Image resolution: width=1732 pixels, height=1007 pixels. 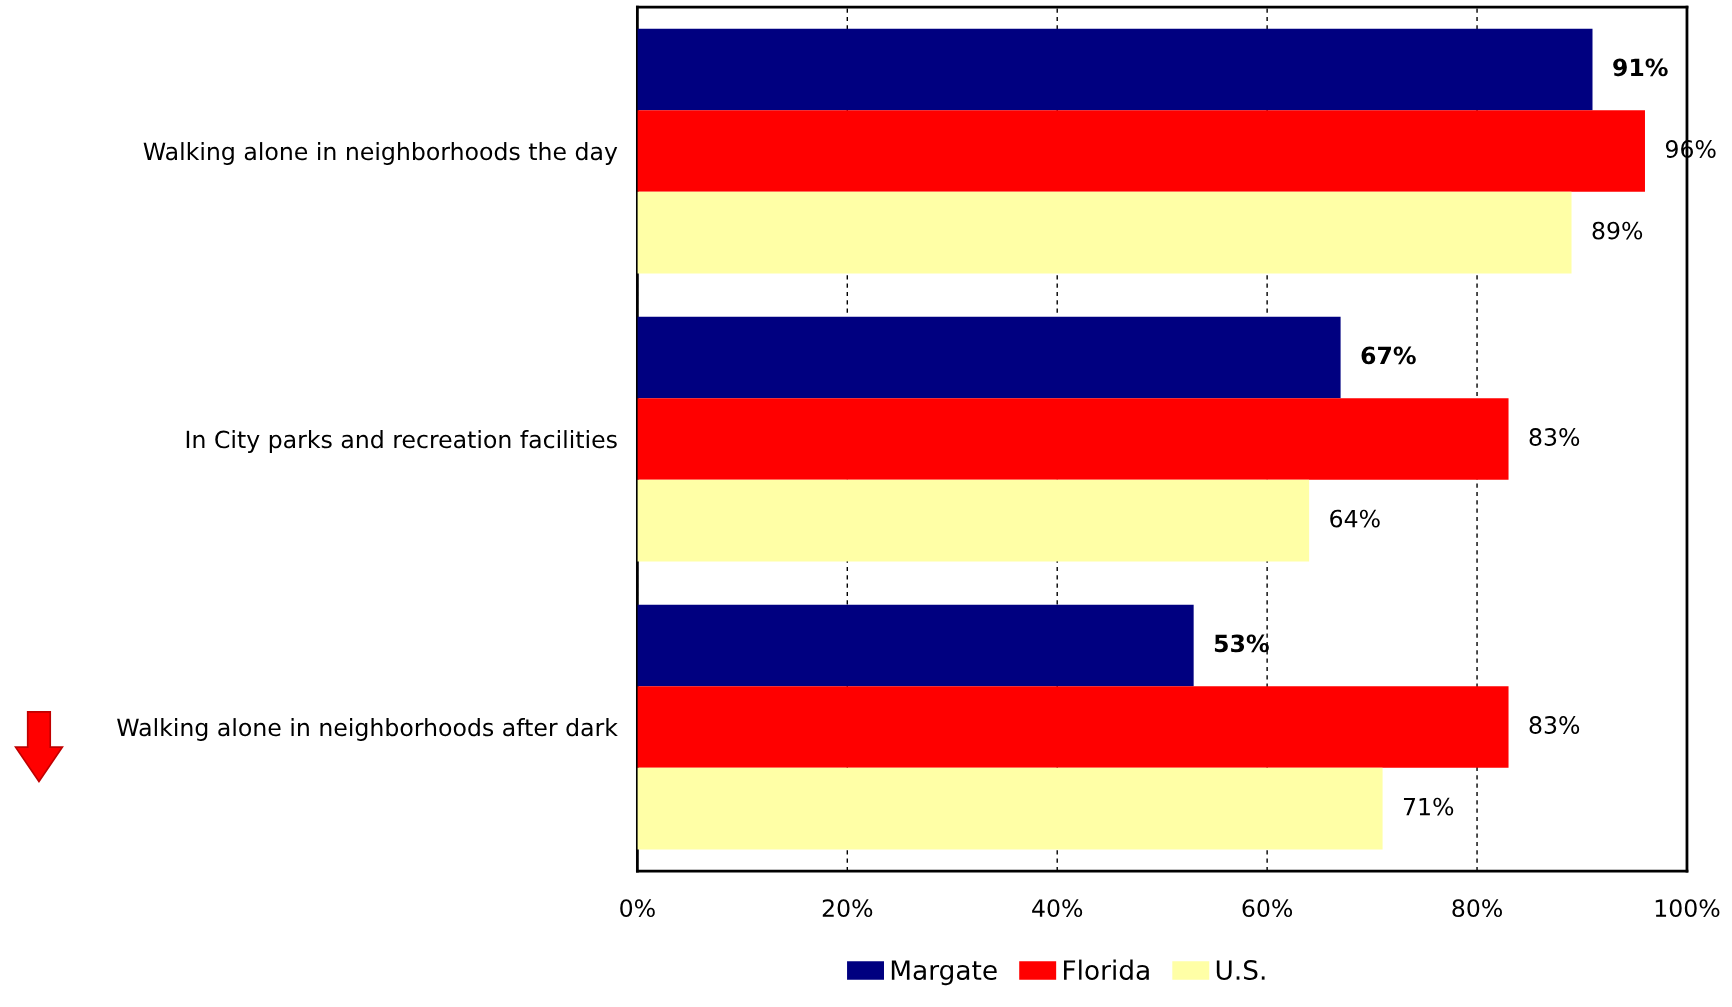 I want to click on x-tick-label: 40%, so click(x=1057, y=908).